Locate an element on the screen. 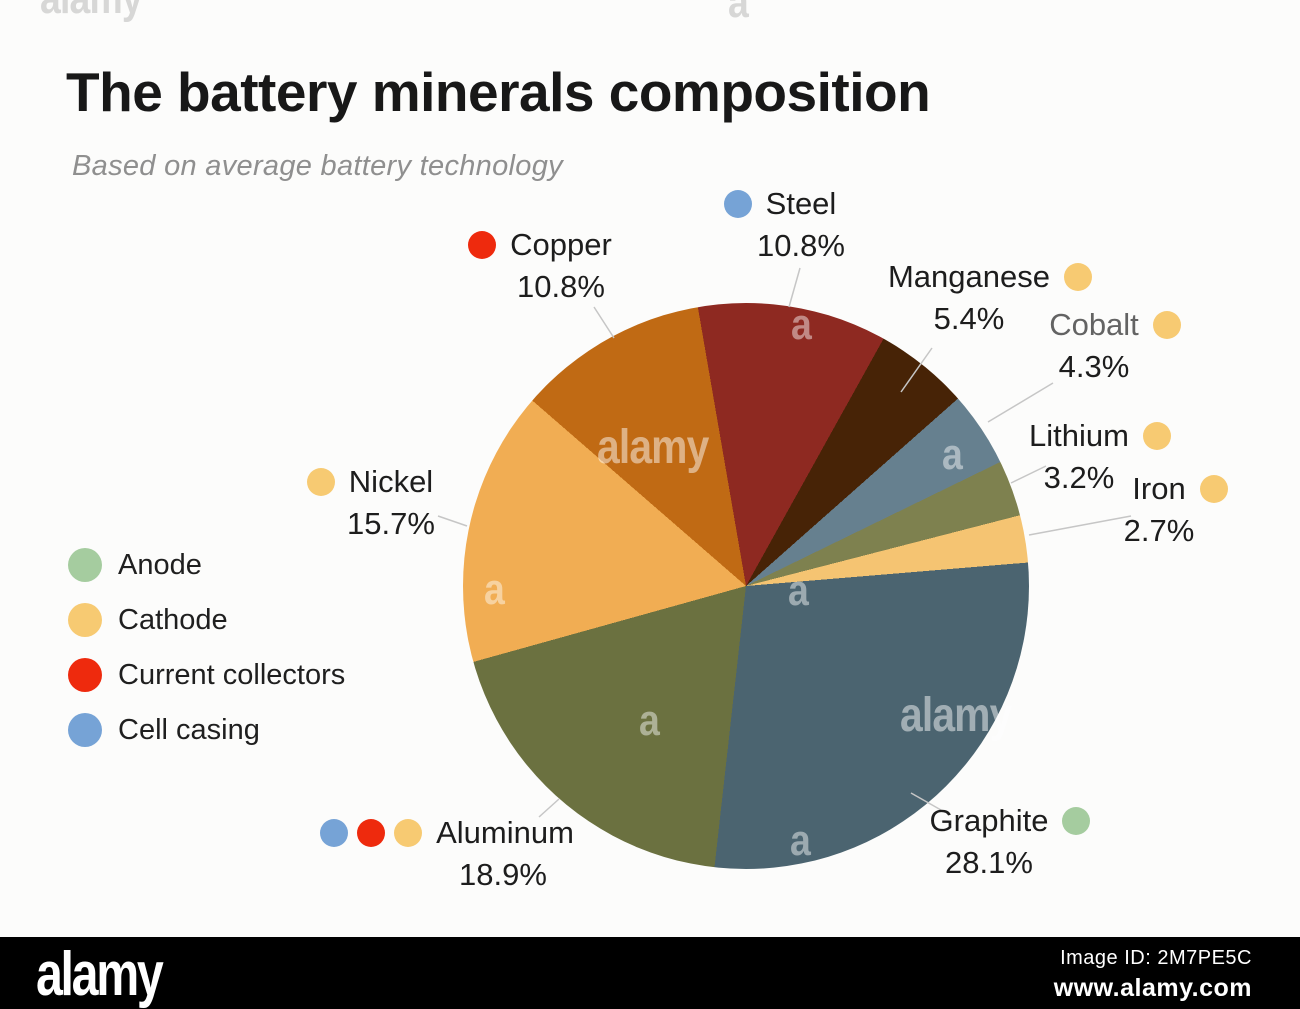 Image resolution: width=1300 pixels, height=1009 pixels. callout-manganese: Manganese 5.4% is located at coordinates (990, 298).